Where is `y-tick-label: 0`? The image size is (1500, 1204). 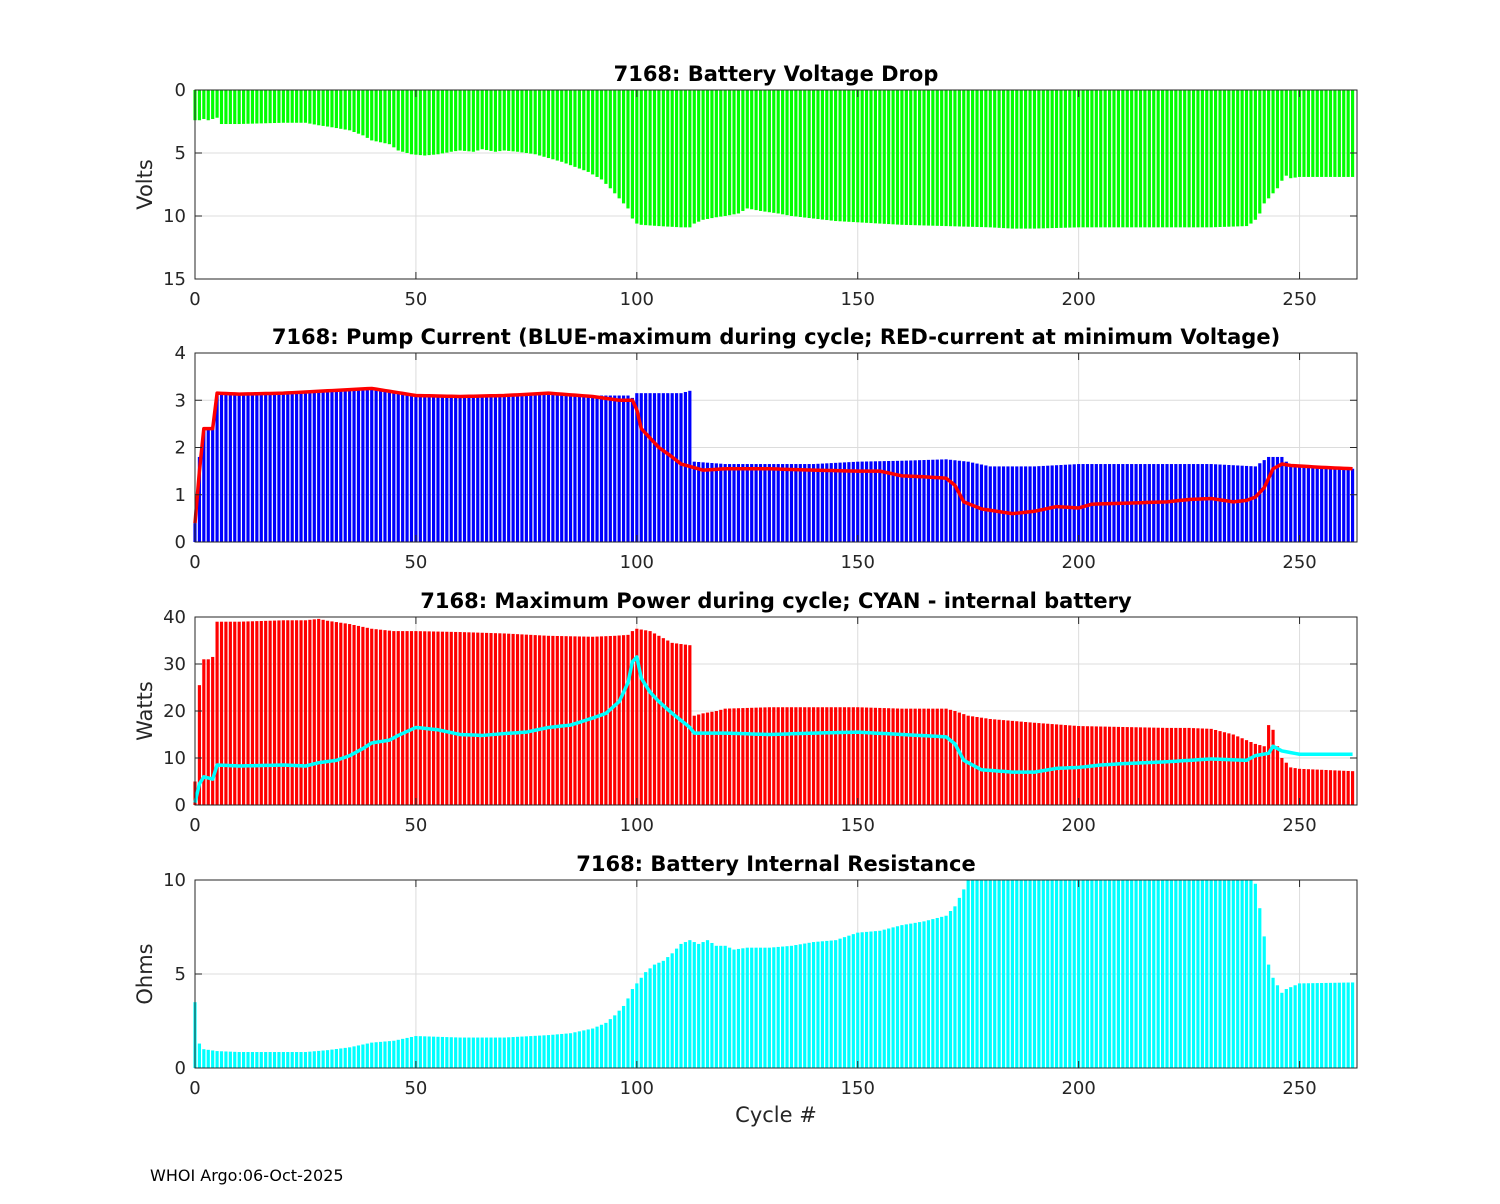
y-tick-label: 0 is located at coordinates (180, 90).